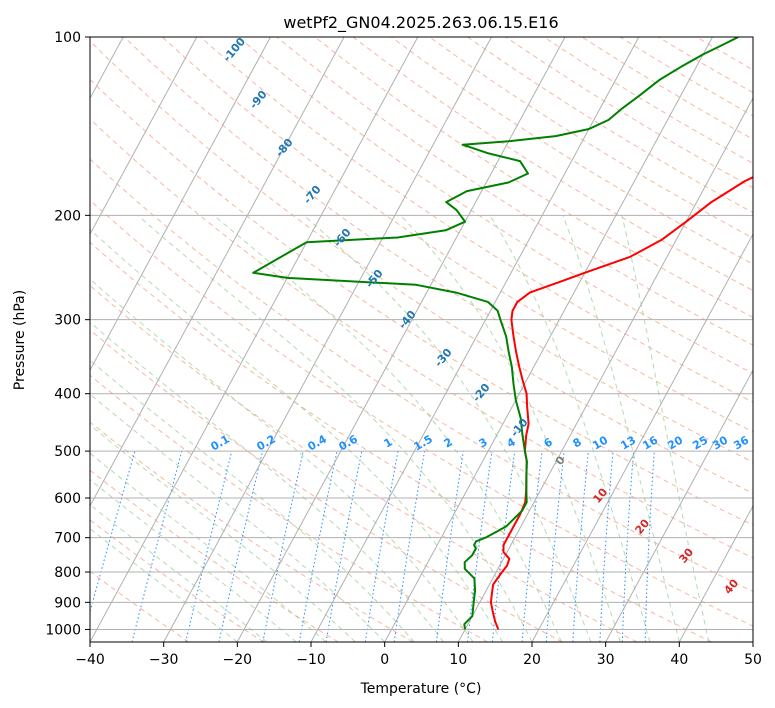 This screenshot has width=775, height=708. I want to click on x-tick-label: 50, so click(753, 660).